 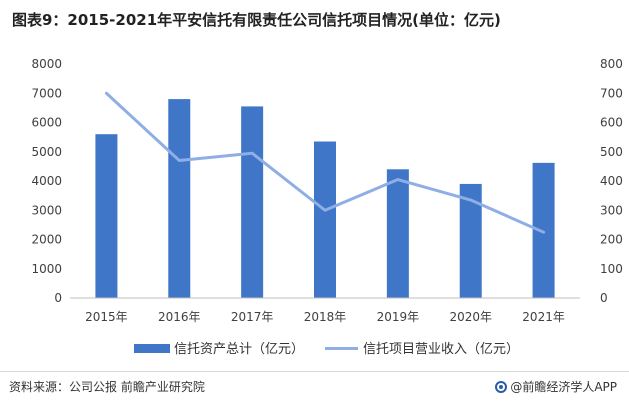 What do you see at coordinates (46, 240) in the screenshot?
I see `left-tick-label: 2000` at bounding box center [46, 240].